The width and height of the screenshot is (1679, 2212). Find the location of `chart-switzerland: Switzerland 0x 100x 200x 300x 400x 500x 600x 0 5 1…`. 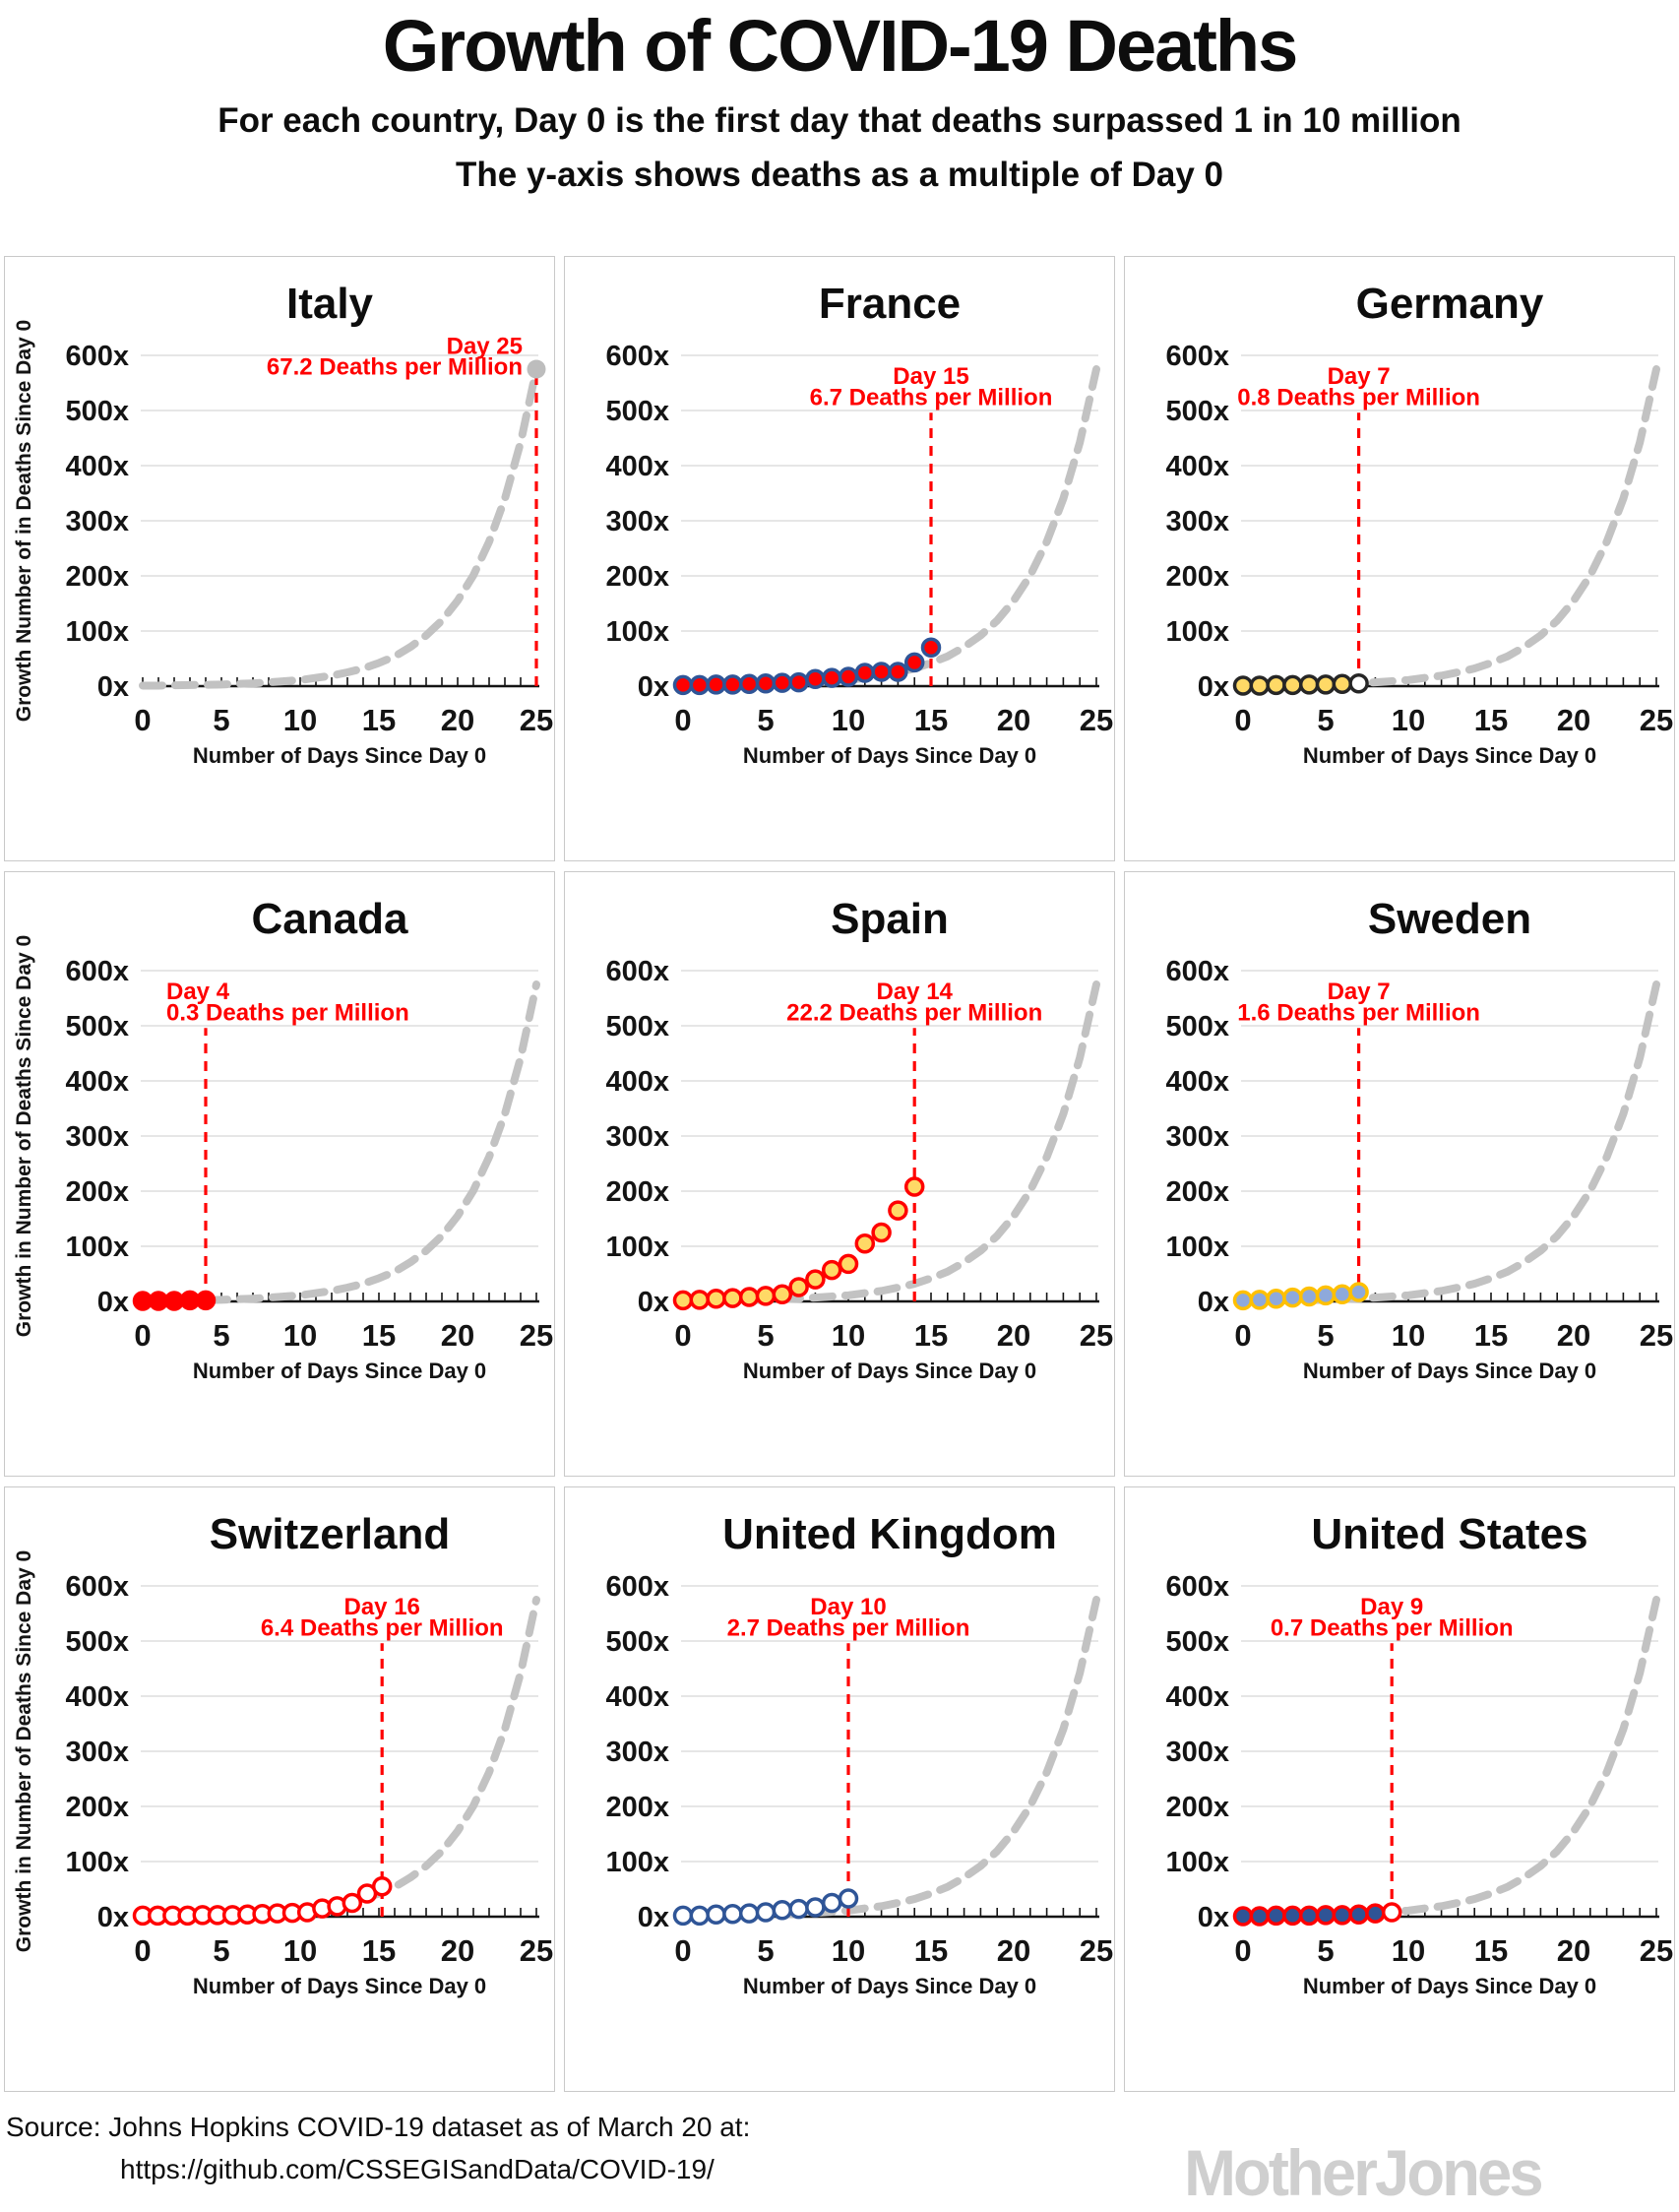

chart-switzerland: Switzerland 0x 100x 200x 300x 400x 500x 600x 0 5 1… is located at coordinates (283, 1754).